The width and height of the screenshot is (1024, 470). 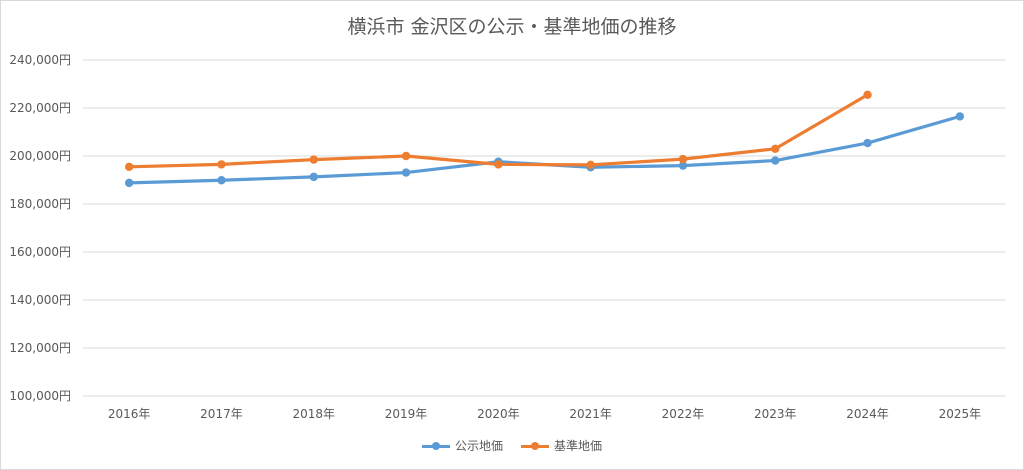 I want to click on y-tick-label: 100,000円, so click(x=40, y=396).